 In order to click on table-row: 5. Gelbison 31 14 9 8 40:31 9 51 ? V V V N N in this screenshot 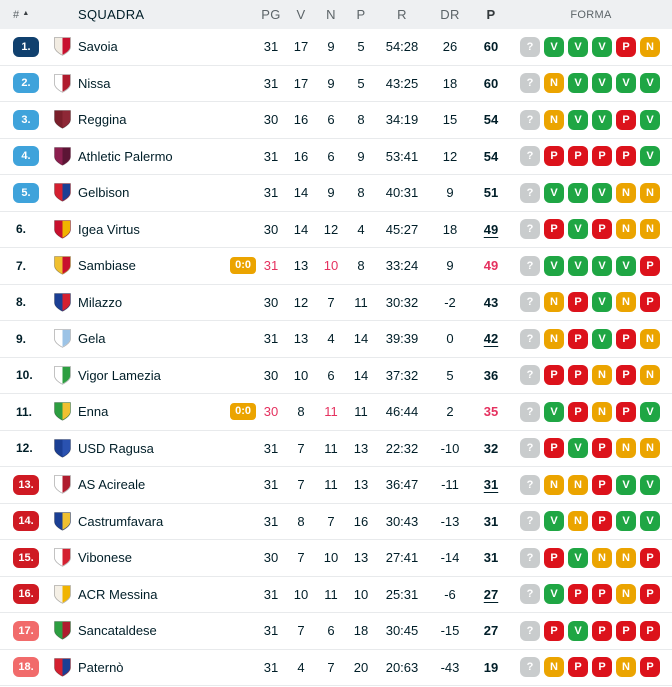, I will do `click(336, 193)`.